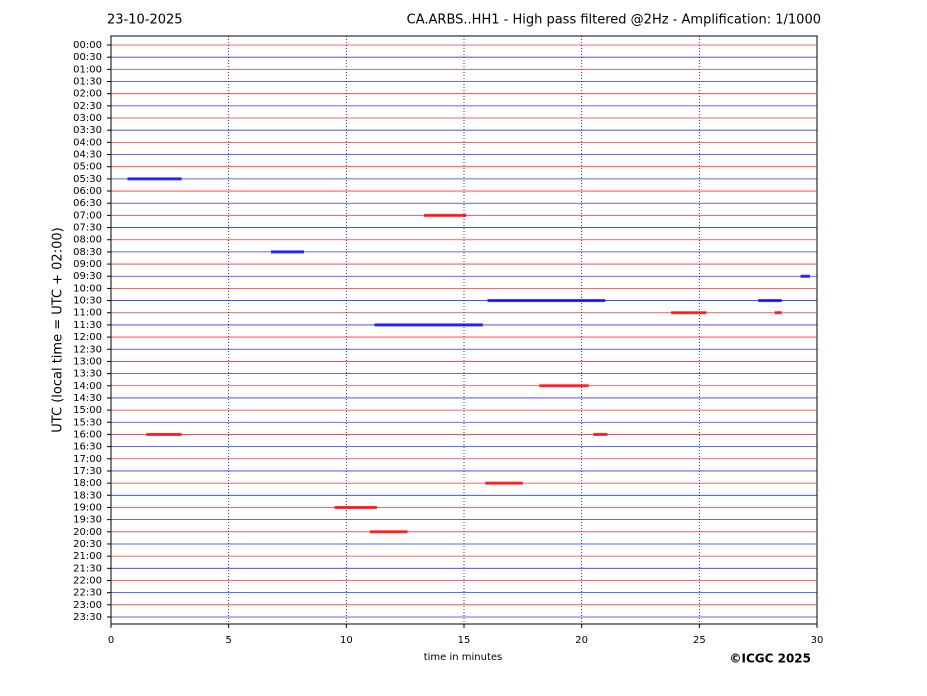  Describe the element at coordinates (87, 483) in the screenshot. I see `y-tick-label: 18:00` at that location.